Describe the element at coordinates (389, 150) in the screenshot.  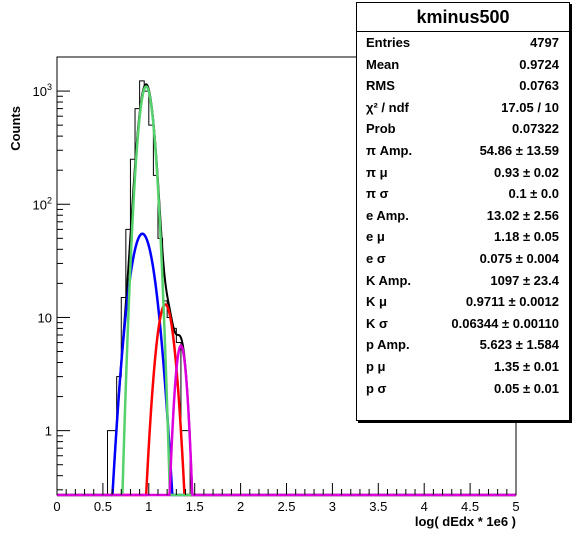
I see `stats-row-name: π Amp.` at that location.